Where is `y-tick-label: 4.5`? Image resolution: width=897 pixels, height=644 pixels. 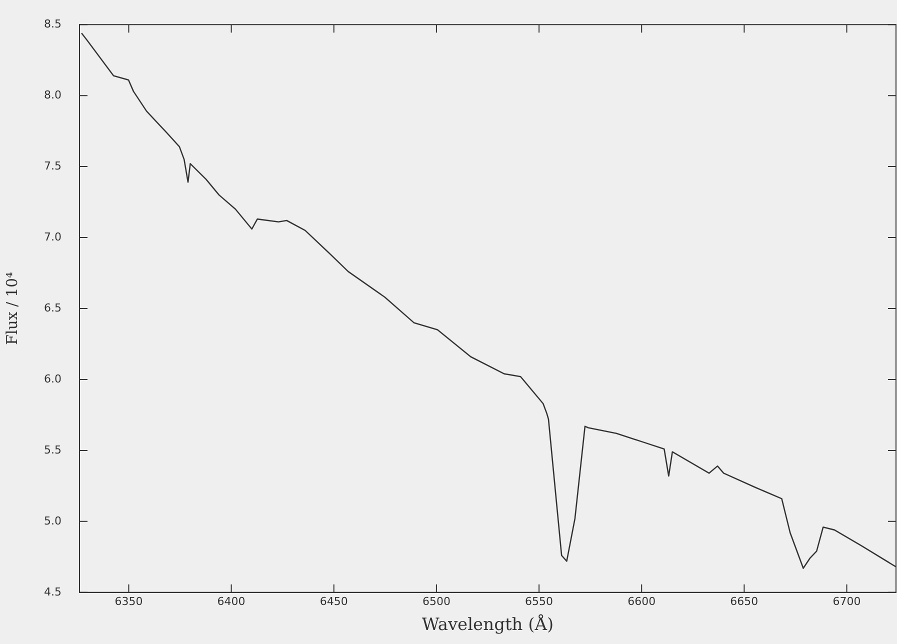
y-tick-label: 4.5 is located at coordinates (53, 591).